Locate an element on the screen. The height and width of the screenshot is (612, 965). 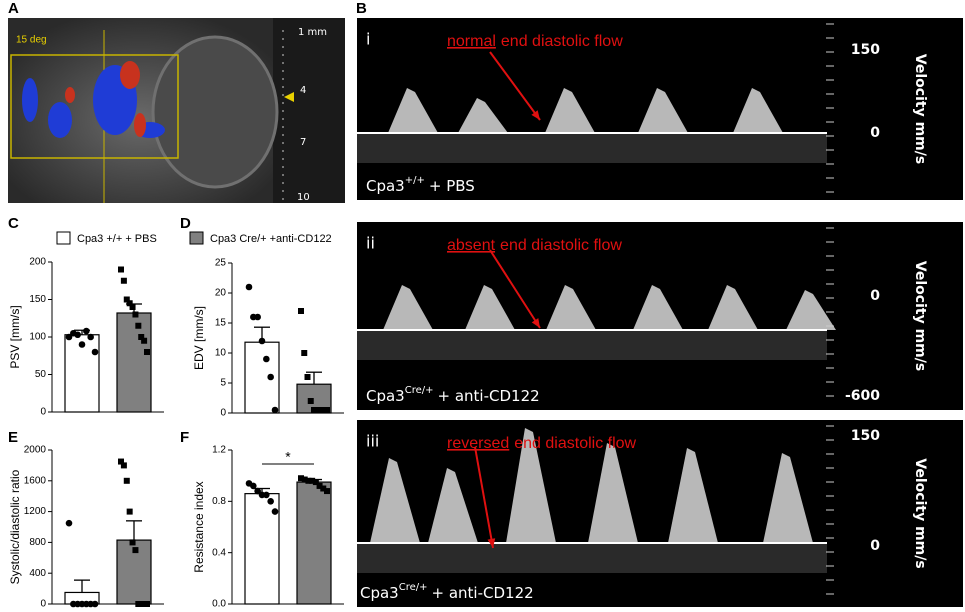
numeral: ii is located at coordinates (370, 243).